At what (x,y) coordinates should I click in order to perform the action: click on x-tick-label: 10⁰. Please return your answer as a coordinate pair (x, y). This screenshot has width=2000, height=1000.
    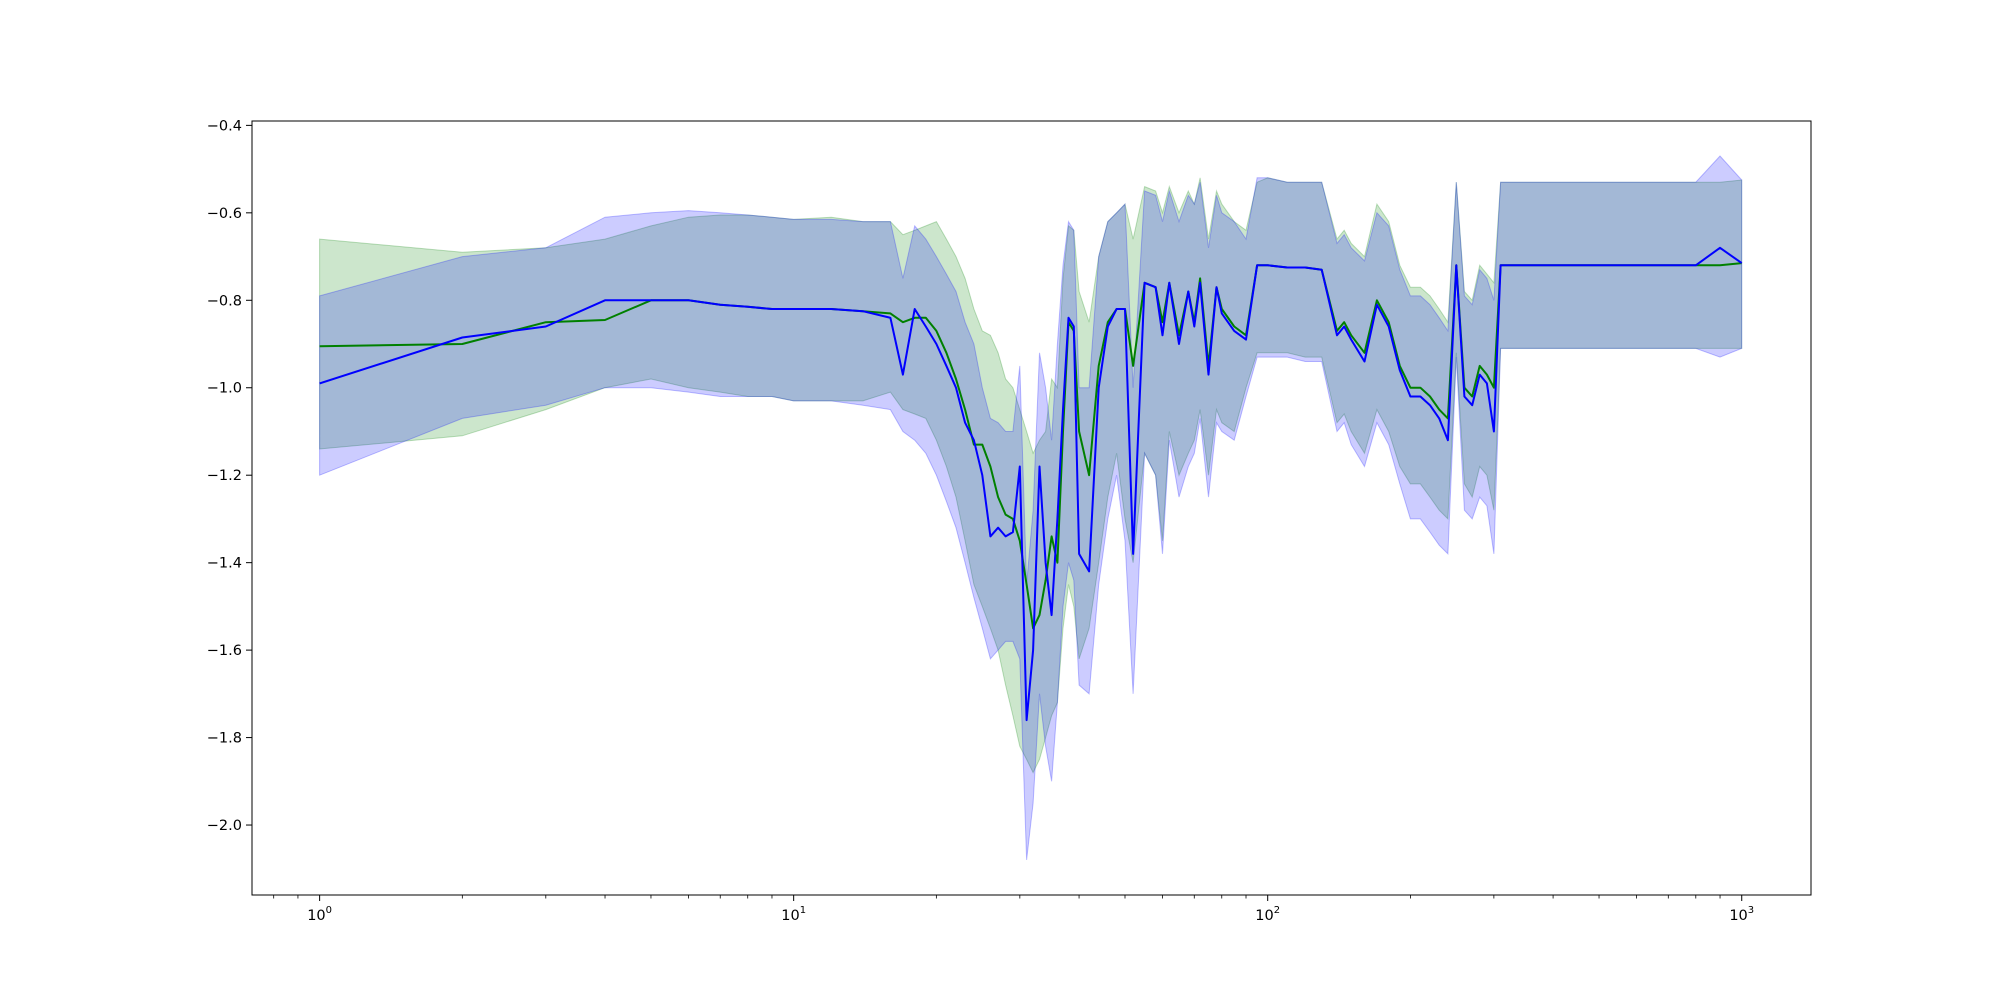
    Looking at the image, I should click on (319, 914).